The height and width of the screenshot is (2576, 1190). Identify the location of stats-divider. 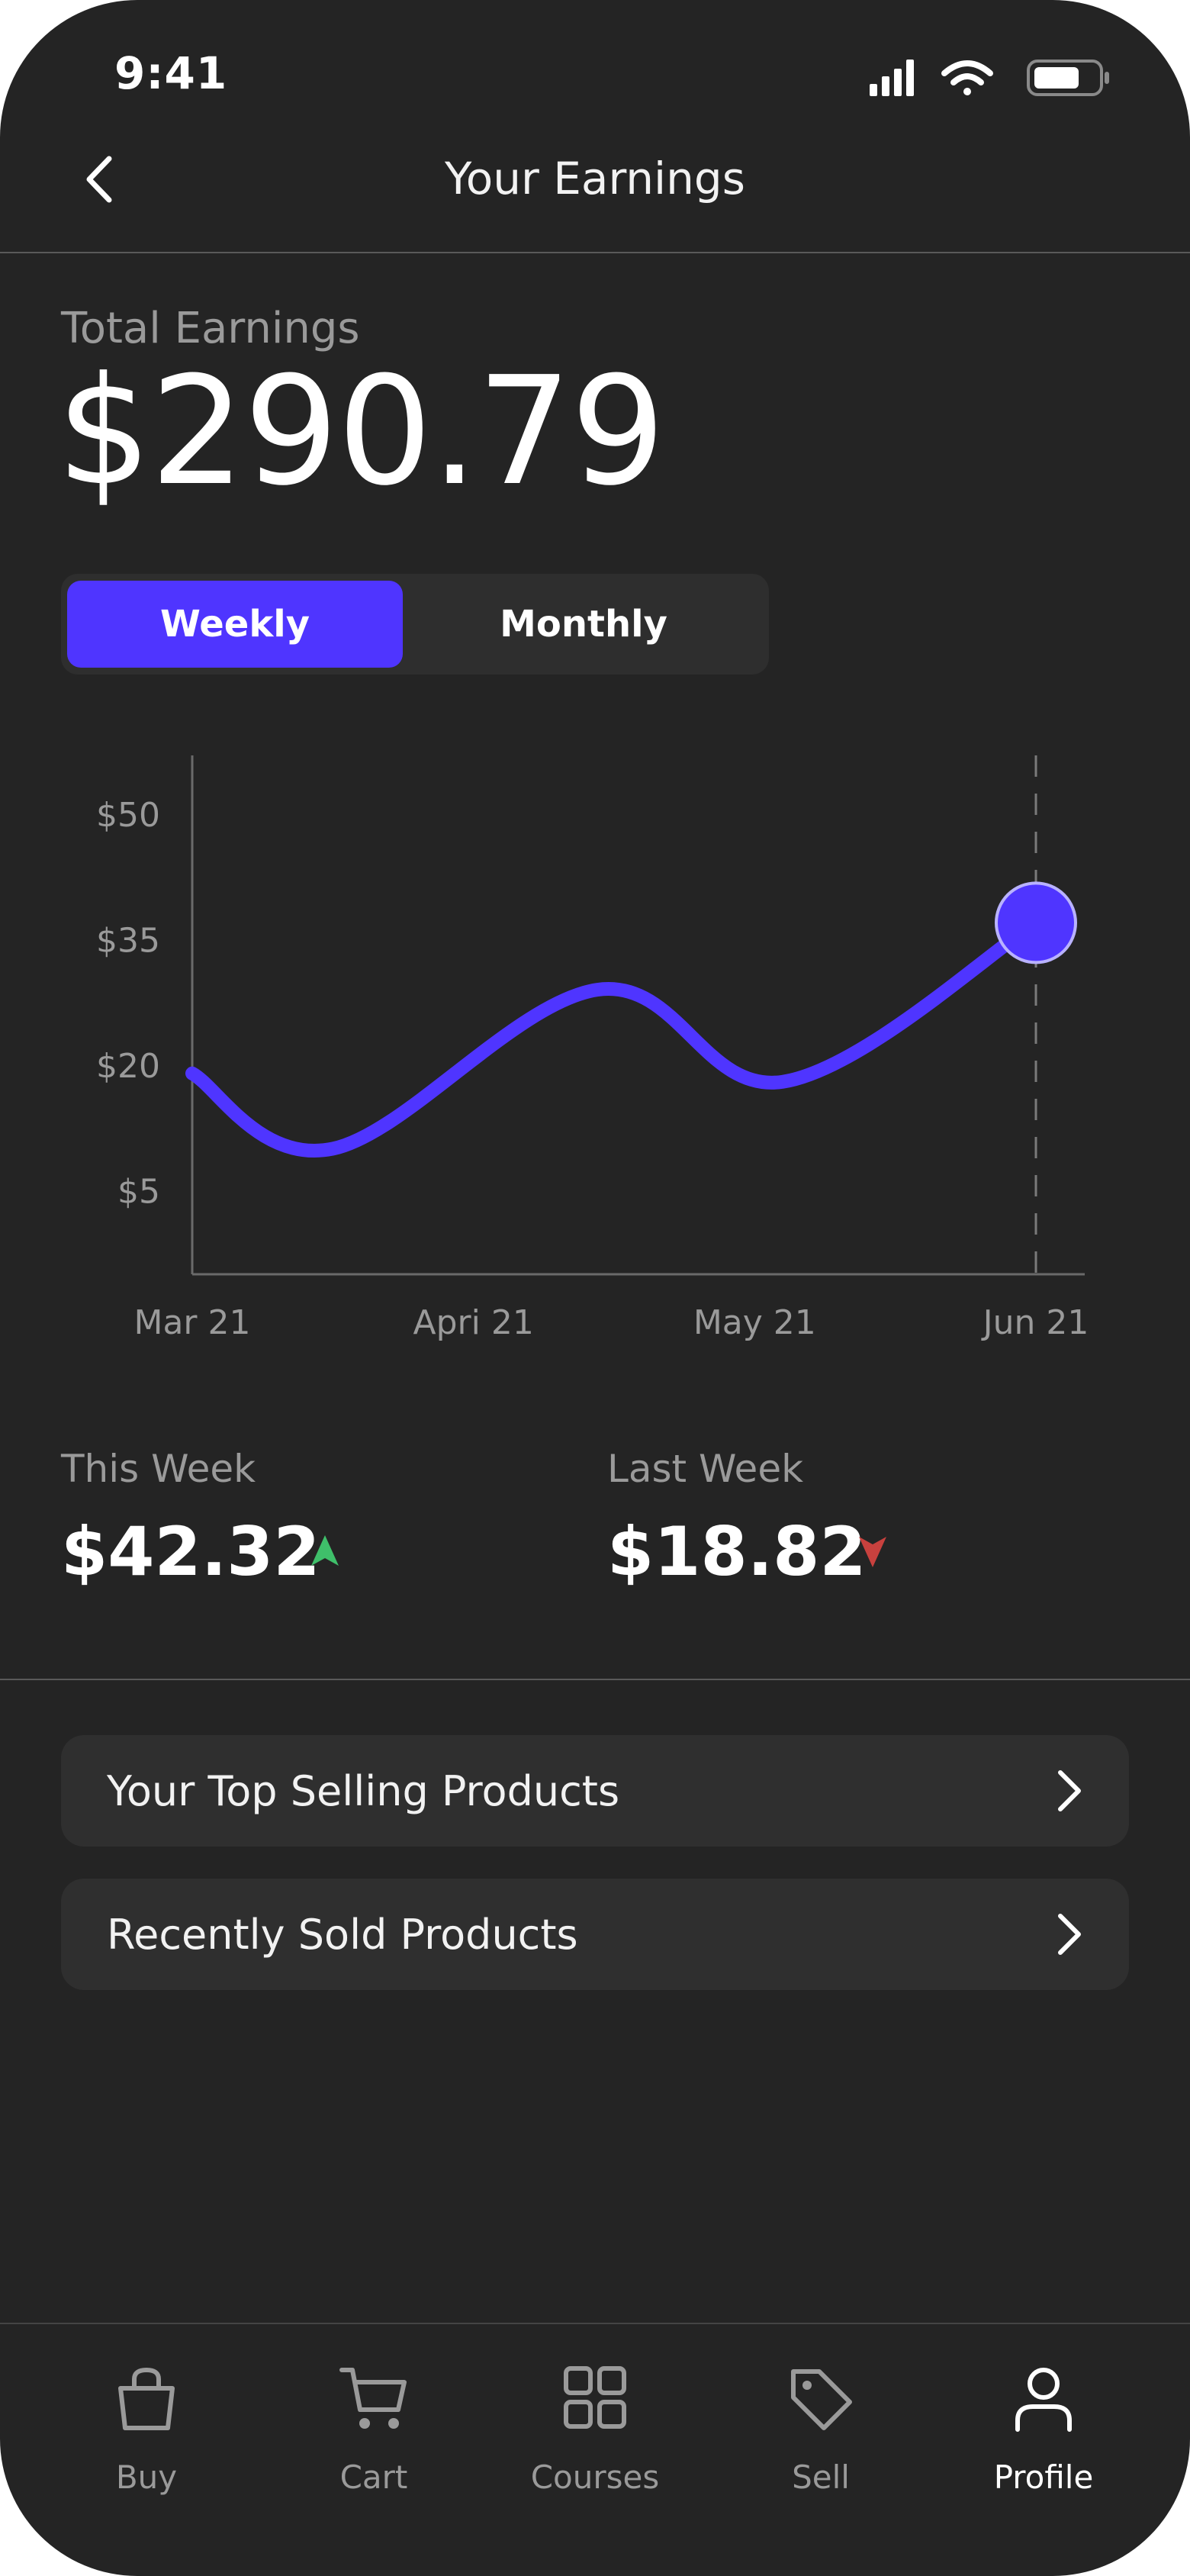
(595, 1679).